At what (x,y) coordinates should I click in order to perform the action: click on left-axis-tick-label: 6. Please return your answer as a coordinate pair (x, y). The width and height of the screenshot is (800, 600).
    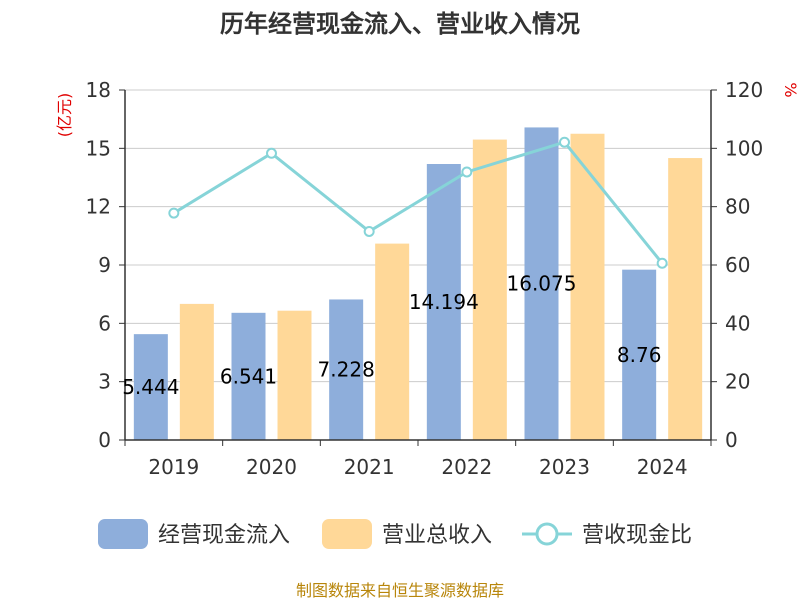
    Looking at the image, I should click on (104, 323).